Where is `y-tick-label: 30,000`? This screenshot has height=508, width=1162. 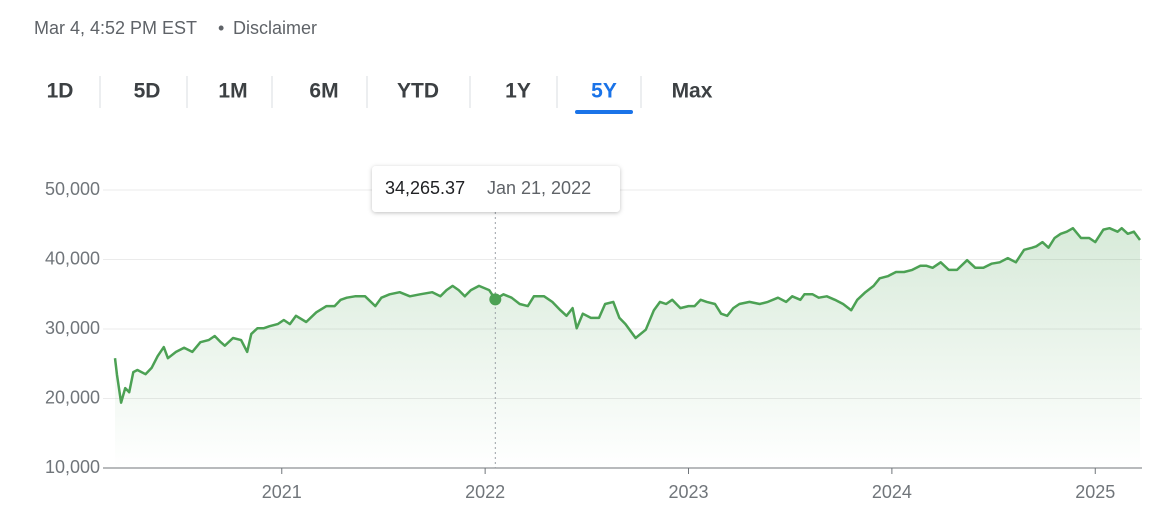 y-tick-label: 30,000 is located at coordinates (72, 328).